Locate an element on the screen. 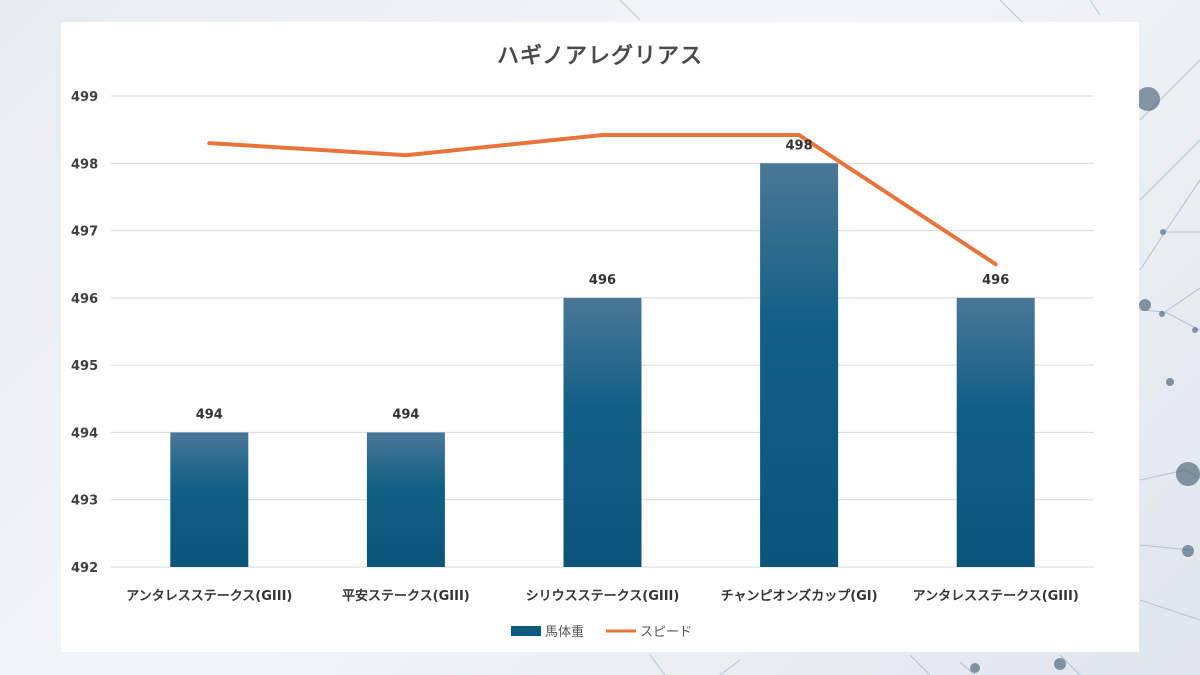  legend-label: 馬体重 is located at coordinates (564, 632).